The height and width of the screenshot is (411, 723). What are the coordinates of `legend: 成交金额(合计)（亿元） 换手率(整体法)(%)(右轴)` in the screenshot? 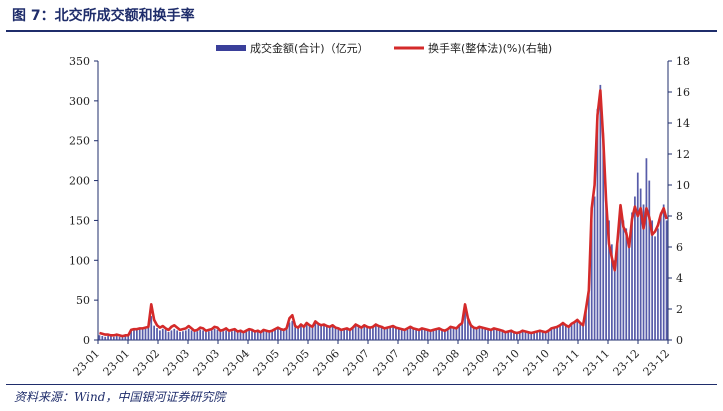 It's located at (384, 48).